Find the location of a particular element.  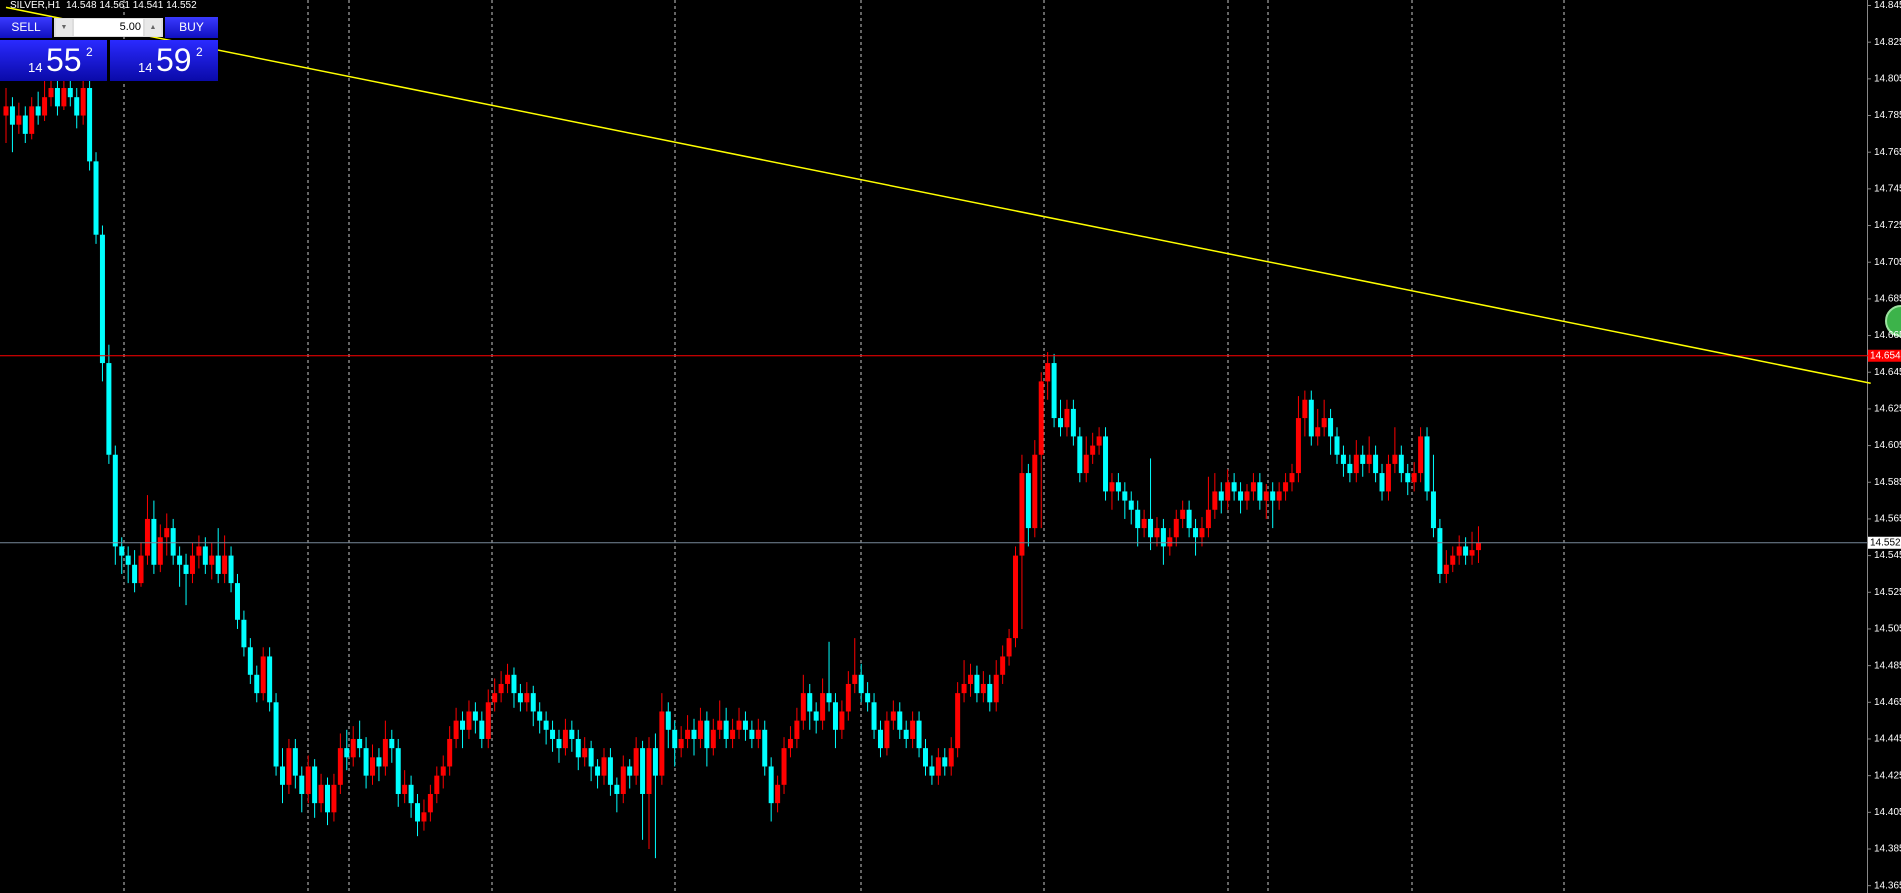

symbol-header: SILVER,H1 14.548 14.561 14.541 14.552 is located at coordinates (103, 5).